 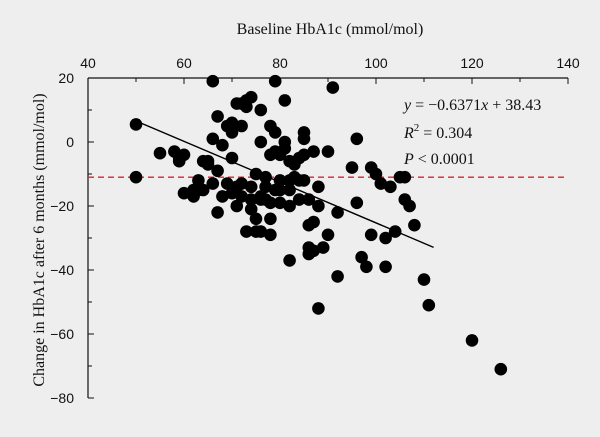 I want to click on r-superscript: 2, so click(x=417, y=128).